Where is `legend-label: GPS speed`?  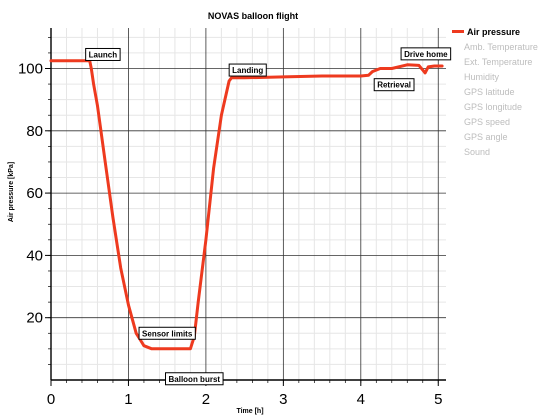
legend-label: GPS speed is located at coordinates (487, 122).